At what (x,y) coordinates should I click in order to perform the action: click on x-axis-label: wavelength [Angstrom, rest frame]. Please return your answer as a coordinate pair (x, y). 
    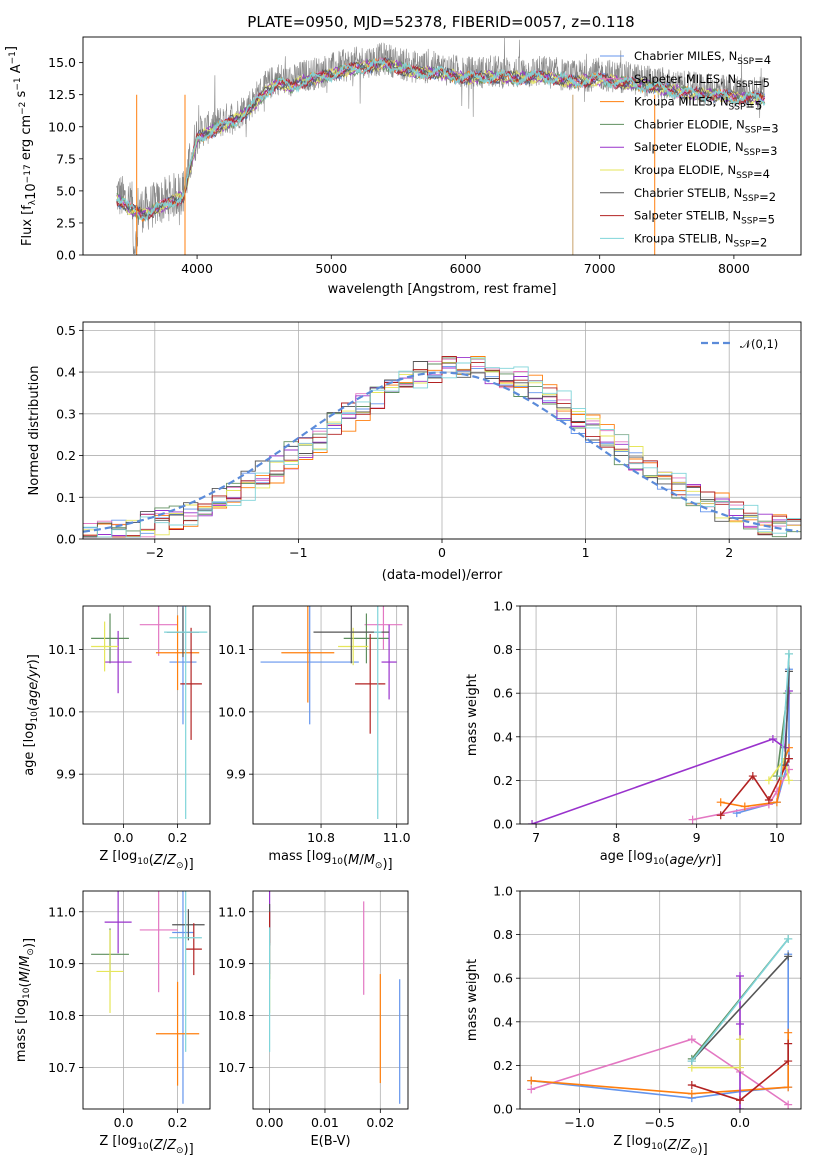
    Looking at the image, I should click on (442, 289).